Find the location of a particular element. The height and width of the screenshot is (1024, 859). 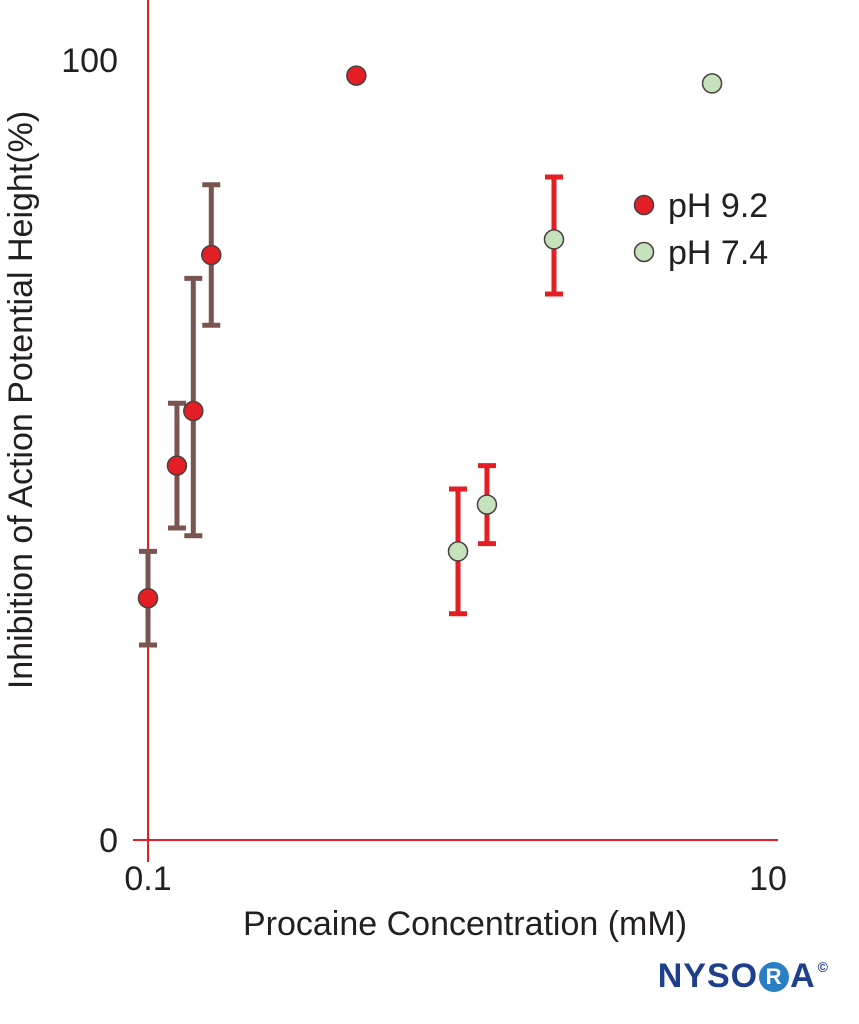

legend-item-ph-7-4: pH 7.4 is located at coordinates (700, 253).